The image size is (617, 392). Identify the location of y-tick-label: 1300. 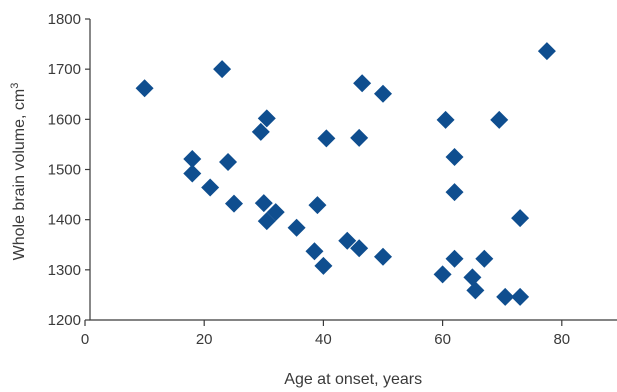
(64, 270).